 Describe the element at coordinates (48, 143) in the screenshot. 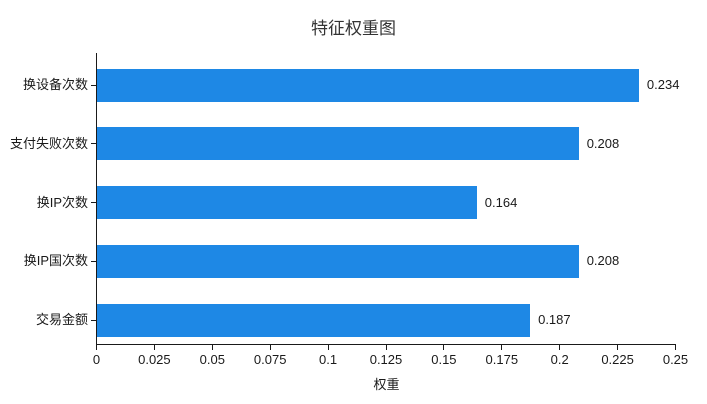

I see `y-category-label: 支付失败次数` at that location.